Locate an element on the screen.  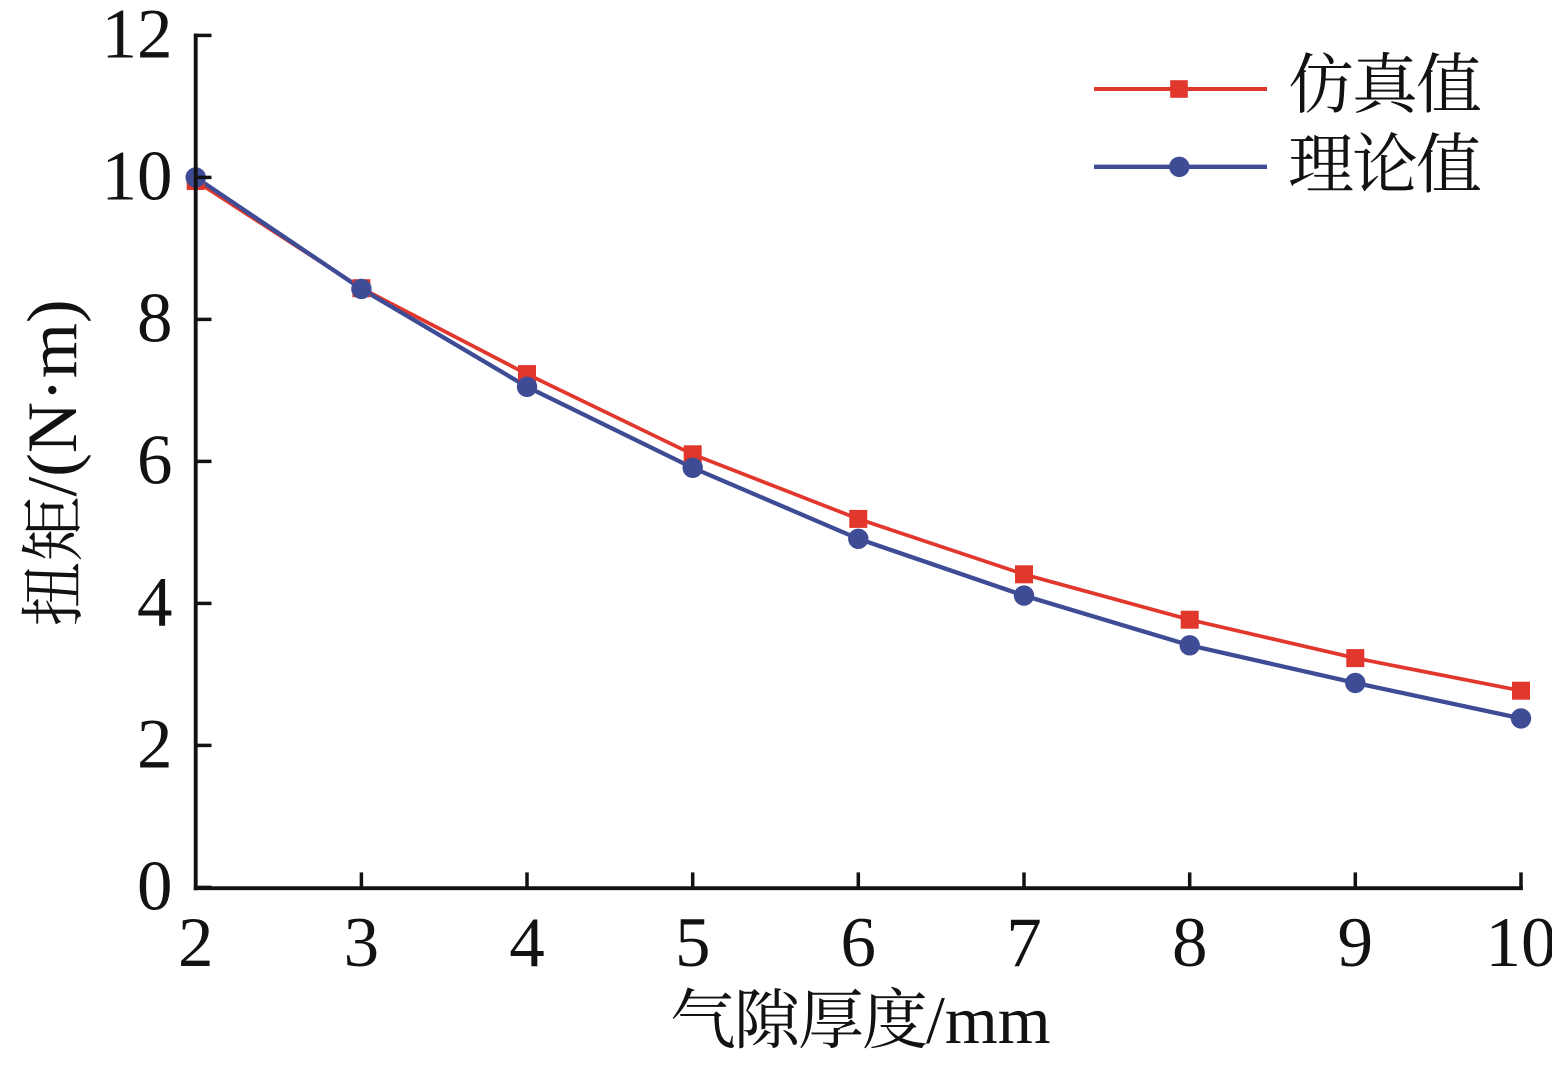
svg-text: /(N·m) is located at coordinates (53, 397).